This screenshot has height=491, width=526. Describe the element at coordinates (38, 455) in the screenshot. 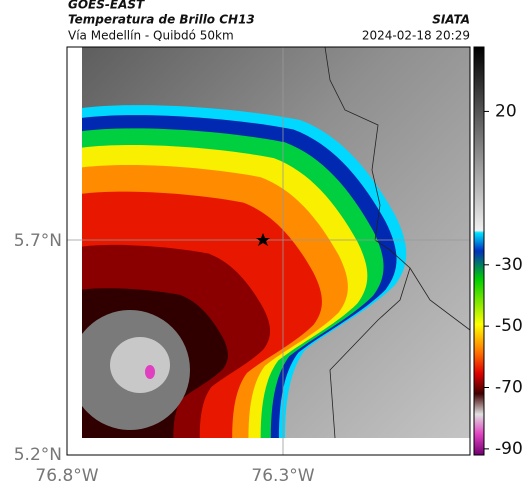

I see `lat-label: 5.2°N` at that location.